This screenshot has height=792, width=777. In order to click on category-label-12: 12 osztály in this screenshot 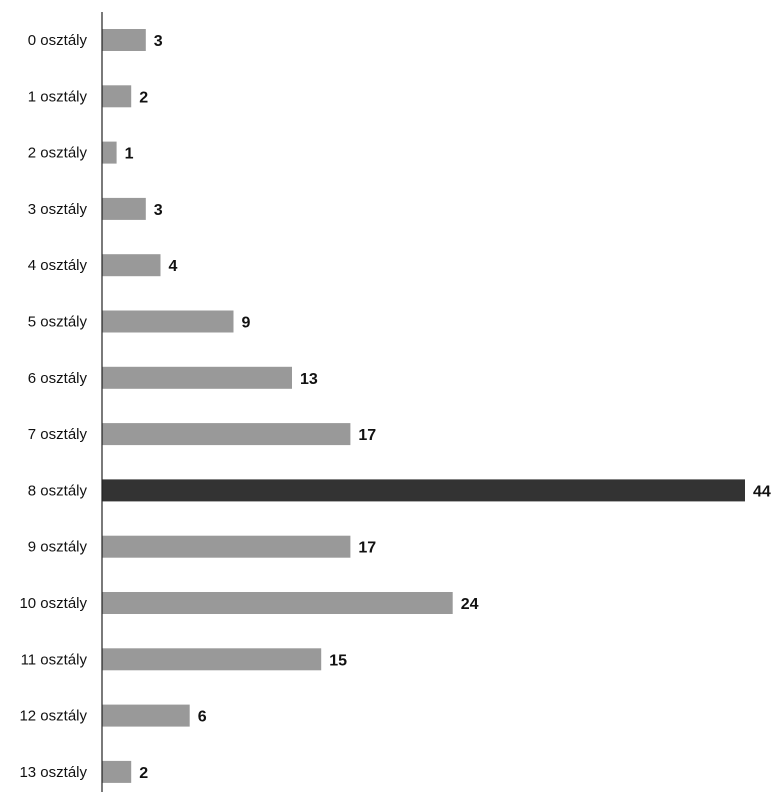, I will do `click(53, 716)`.